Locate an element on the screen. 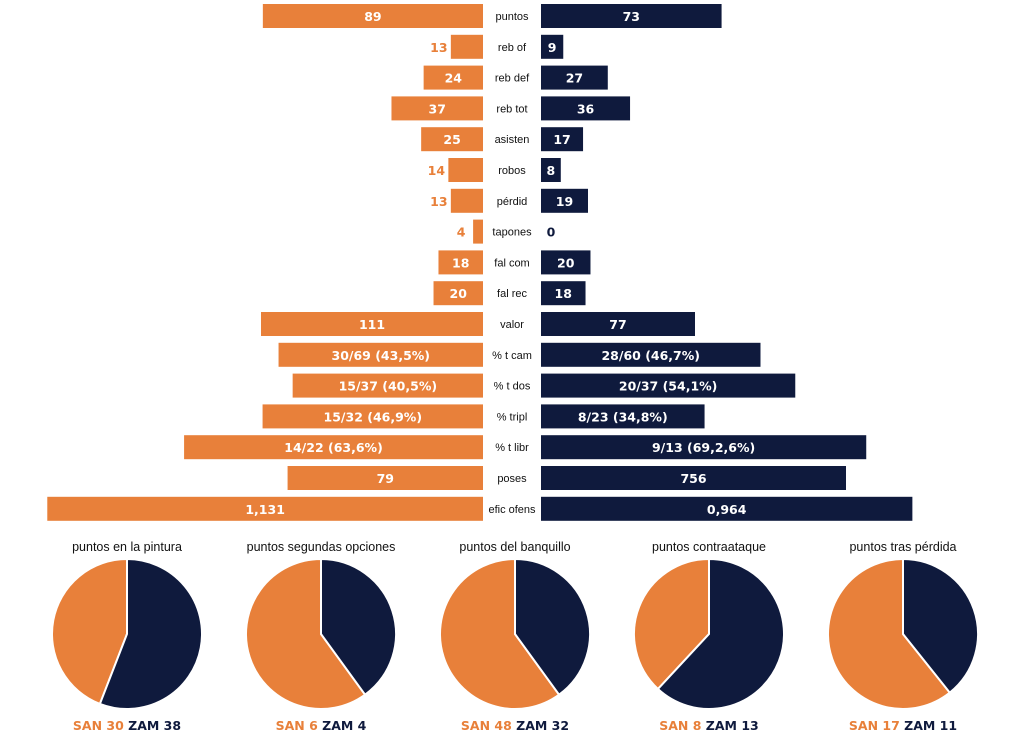  san-value-label: 1,131 is located at coordinates (265, 509).